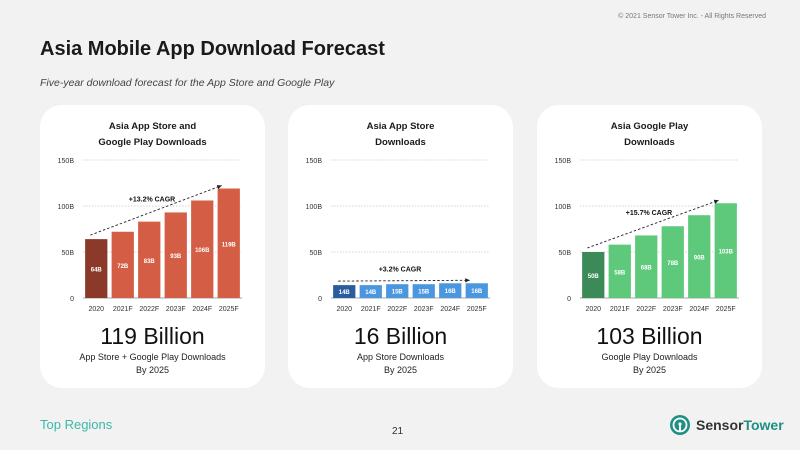 Image resolution: width=800 pixels, height=450 pixels. What do you see at coordinates (123, 267) in the screenshot?
I see `bar-value-label: 72B` at bounding box center [123, 267].